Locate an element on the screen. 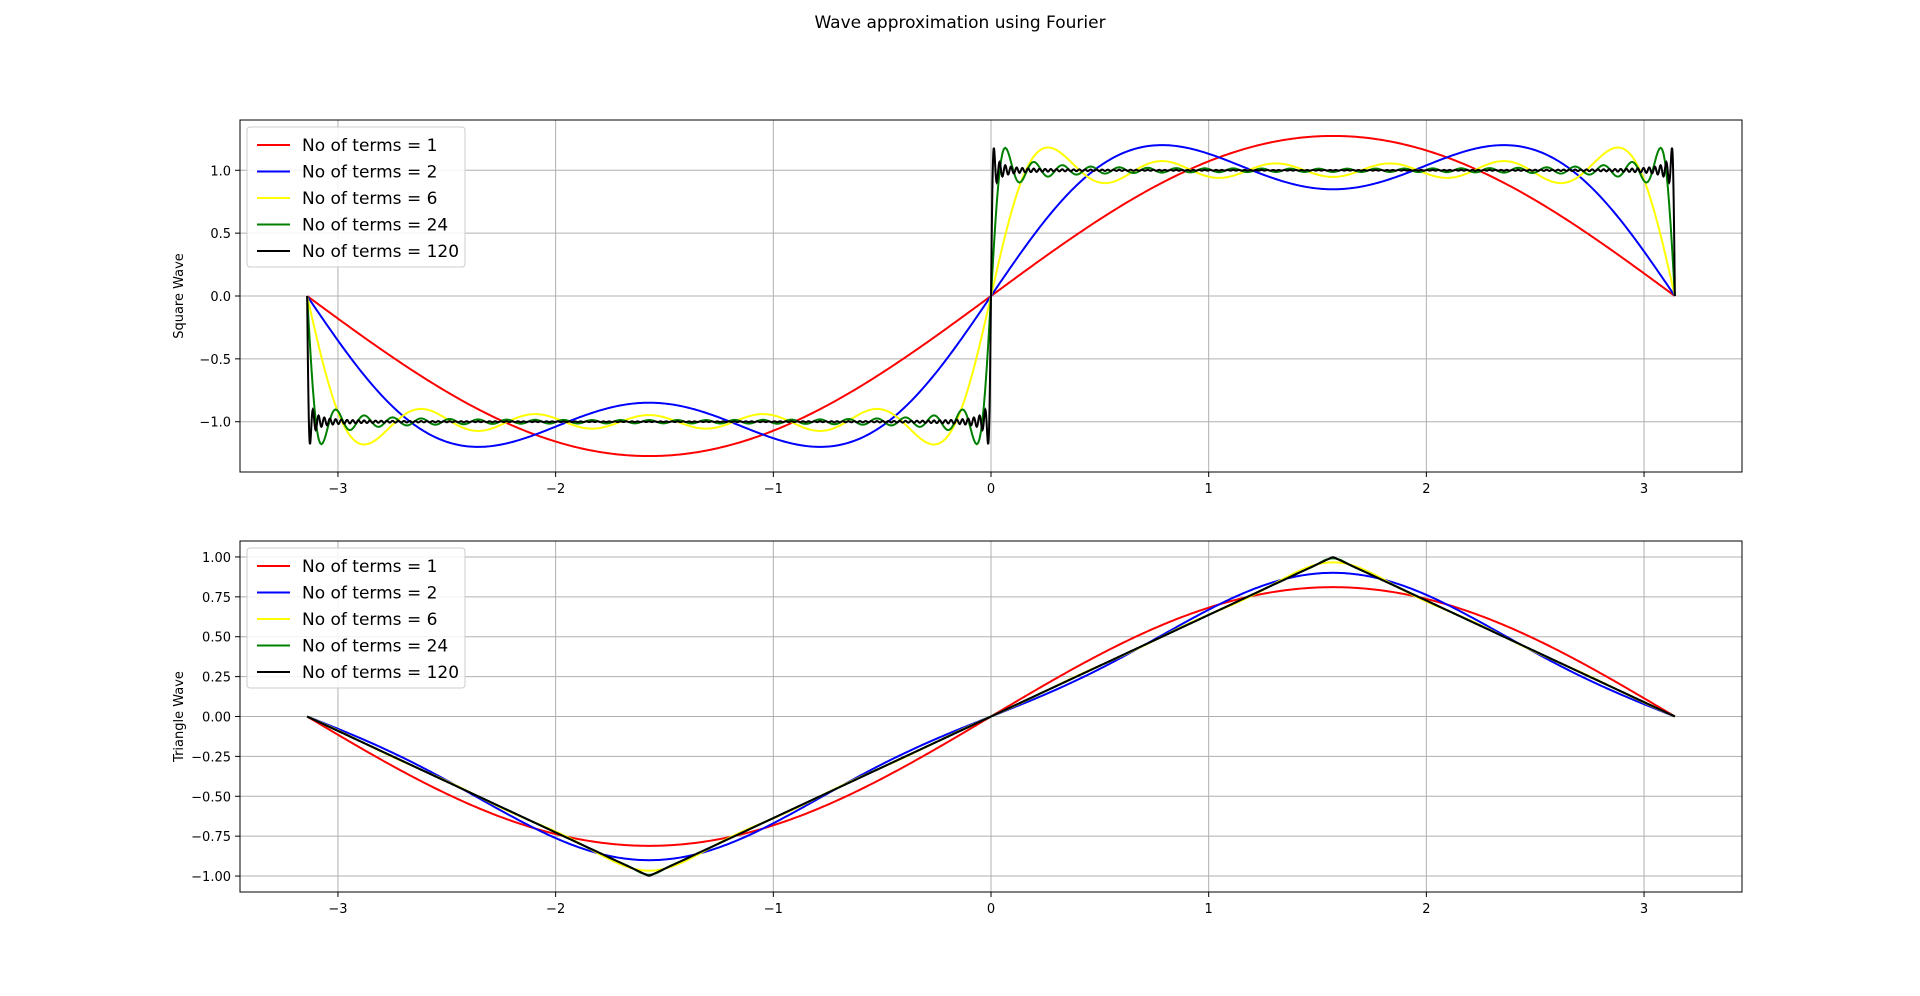  y-axis-label: Square Wave is located at coordinates (179, 296).